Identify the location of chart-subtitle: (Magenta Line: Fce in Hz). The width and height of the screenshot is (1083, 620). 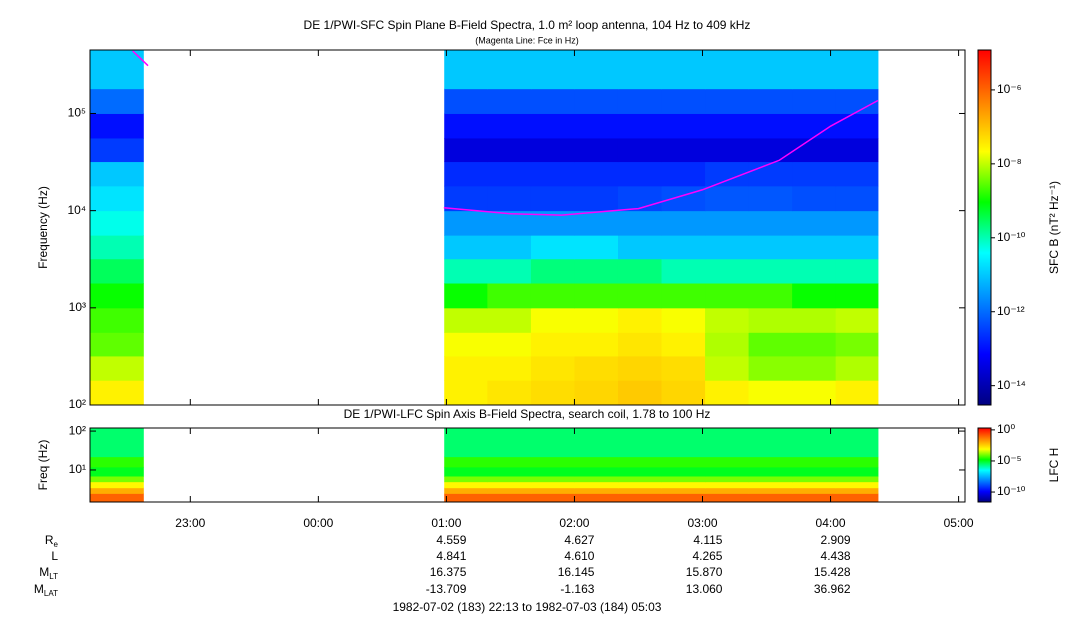
(527, 40).